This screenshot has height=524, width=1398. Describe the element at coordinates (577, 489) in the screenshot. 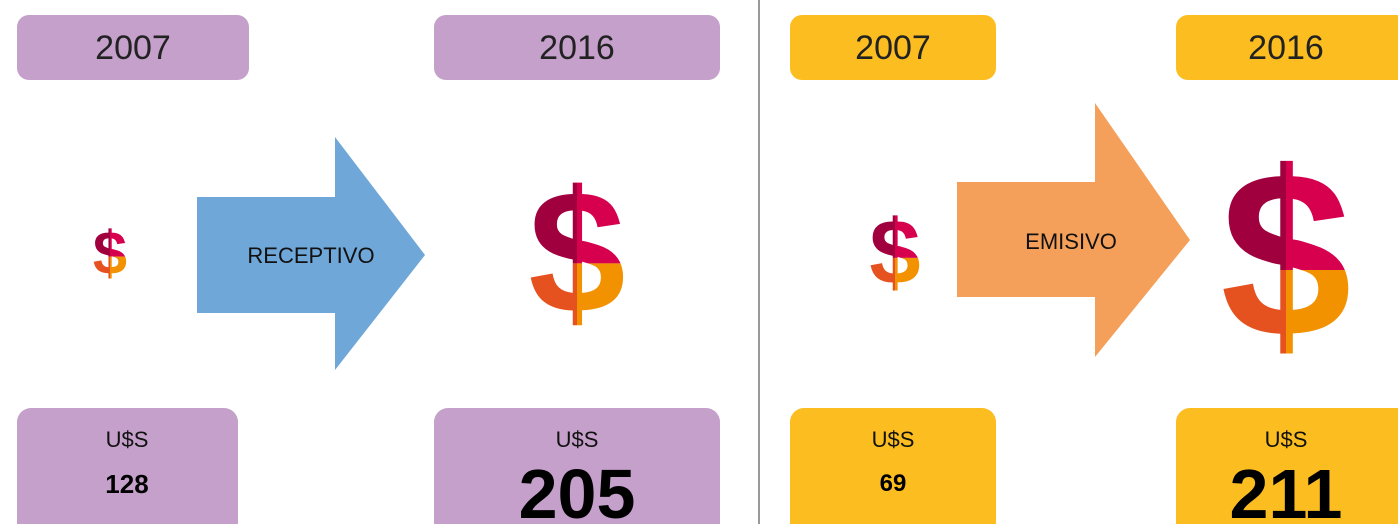

I see `value: 205` at that location.